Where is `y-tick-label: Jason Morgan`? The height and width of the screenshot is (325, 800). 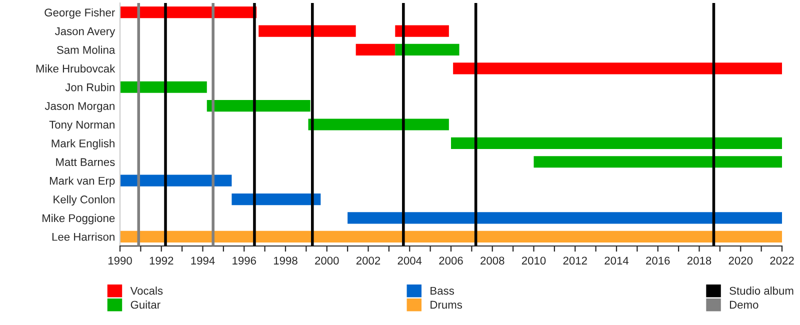
y-tick-label: Jason Morgan is located at coordinates (79, 107).